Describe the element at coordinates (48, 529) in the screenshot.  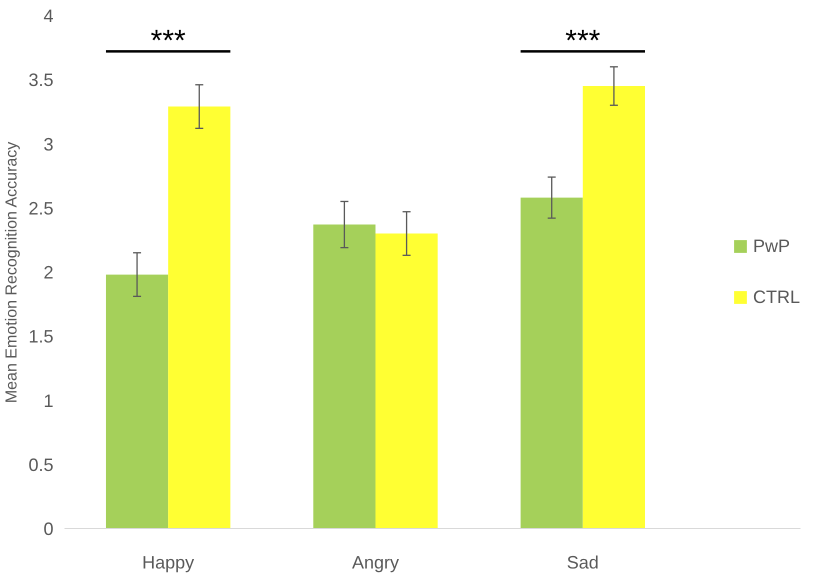
I see `y-tick-label: 0` at that location.